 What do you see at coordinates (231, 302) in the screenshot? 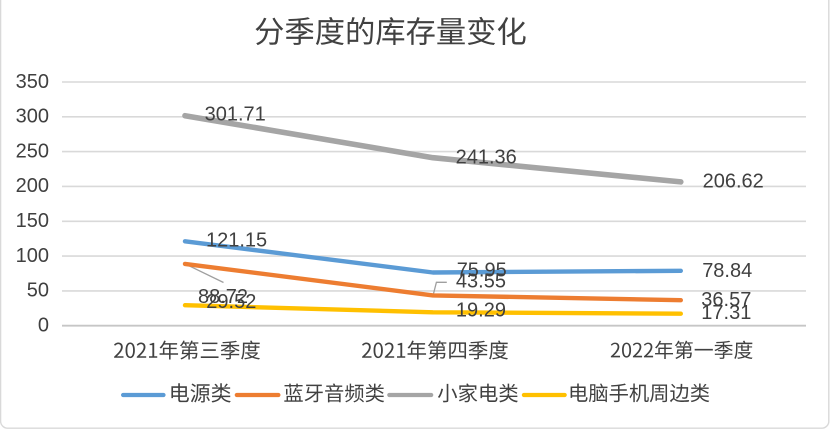
I see `svg-text: 29.52` at bounding box center [231, 302].